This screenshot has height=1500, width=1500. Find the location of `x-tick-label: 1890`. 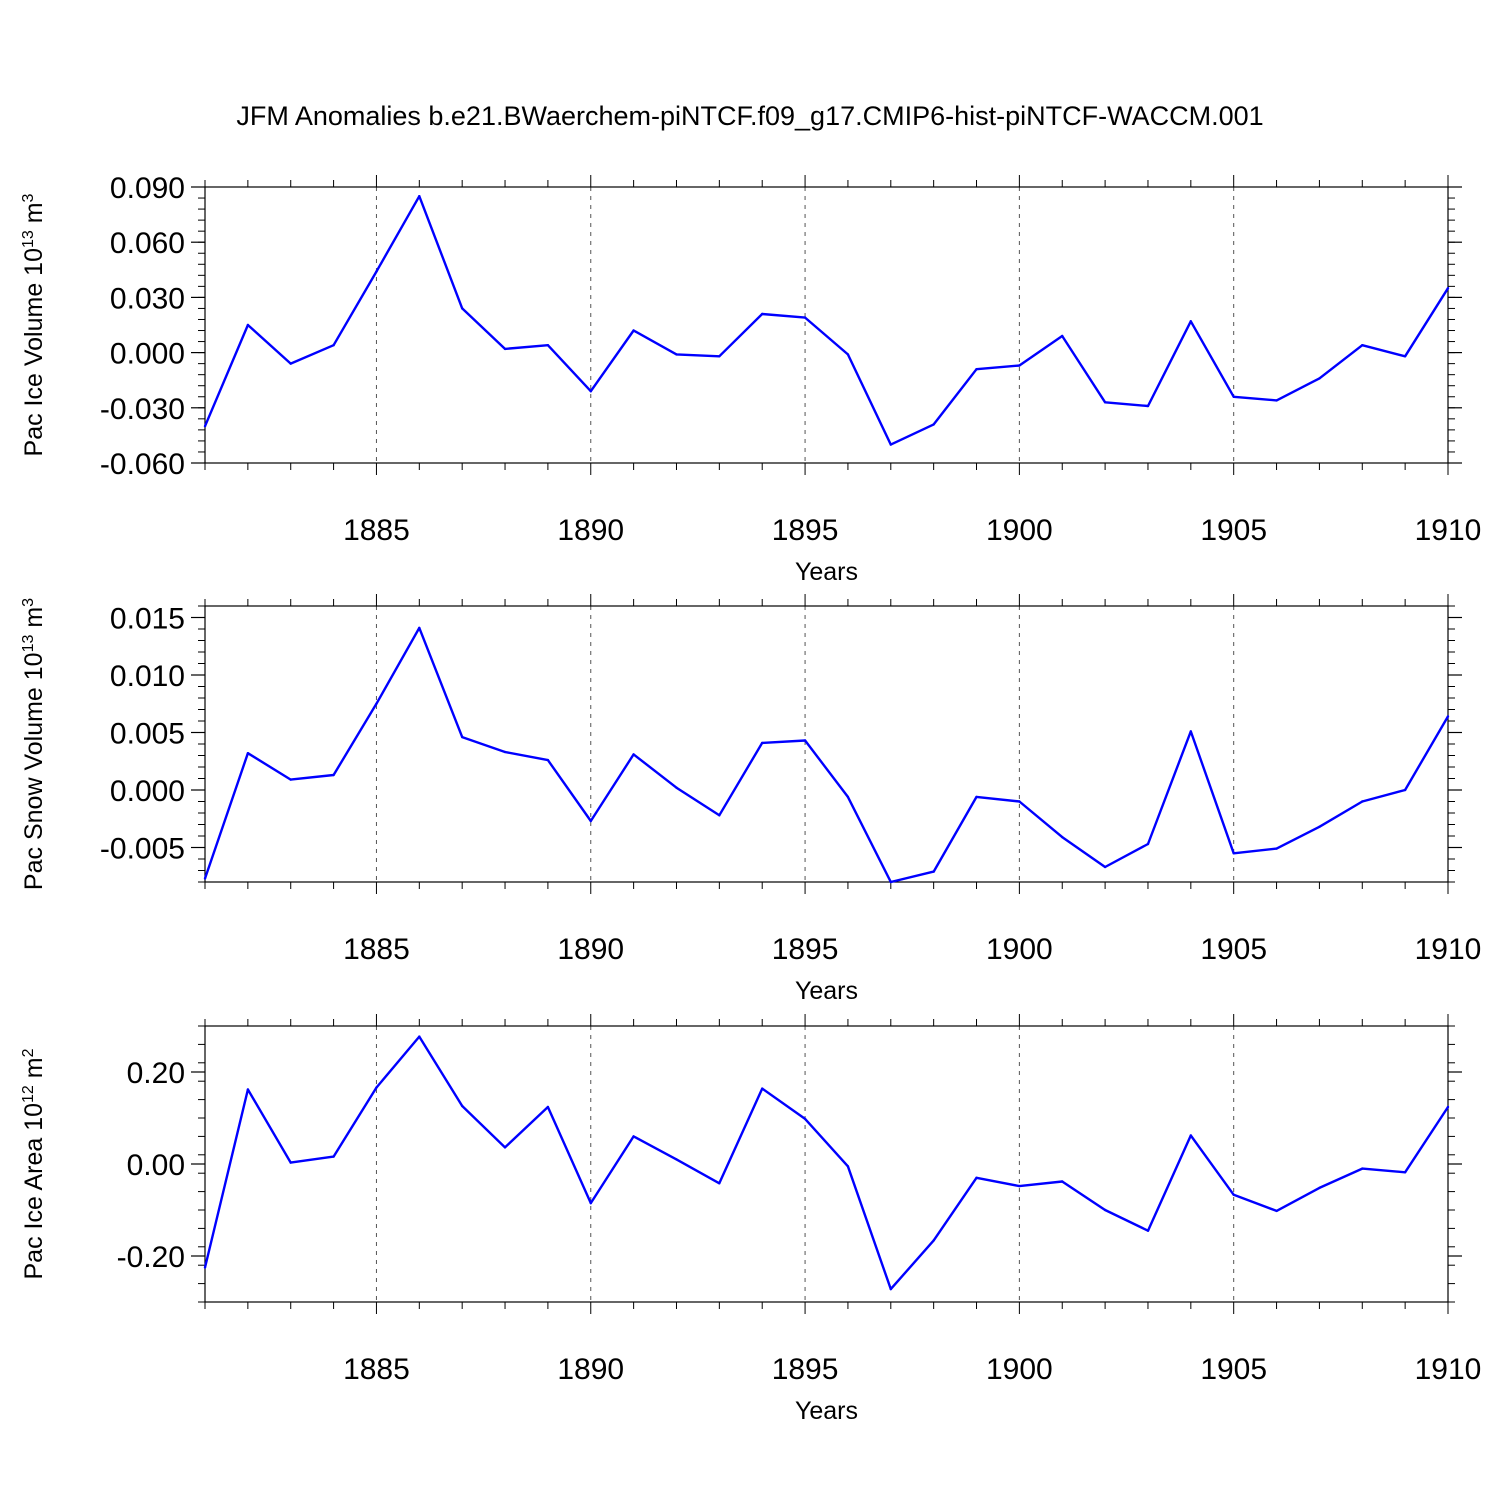

x-tick-label: 1890 is located at coordinates (590, 530).